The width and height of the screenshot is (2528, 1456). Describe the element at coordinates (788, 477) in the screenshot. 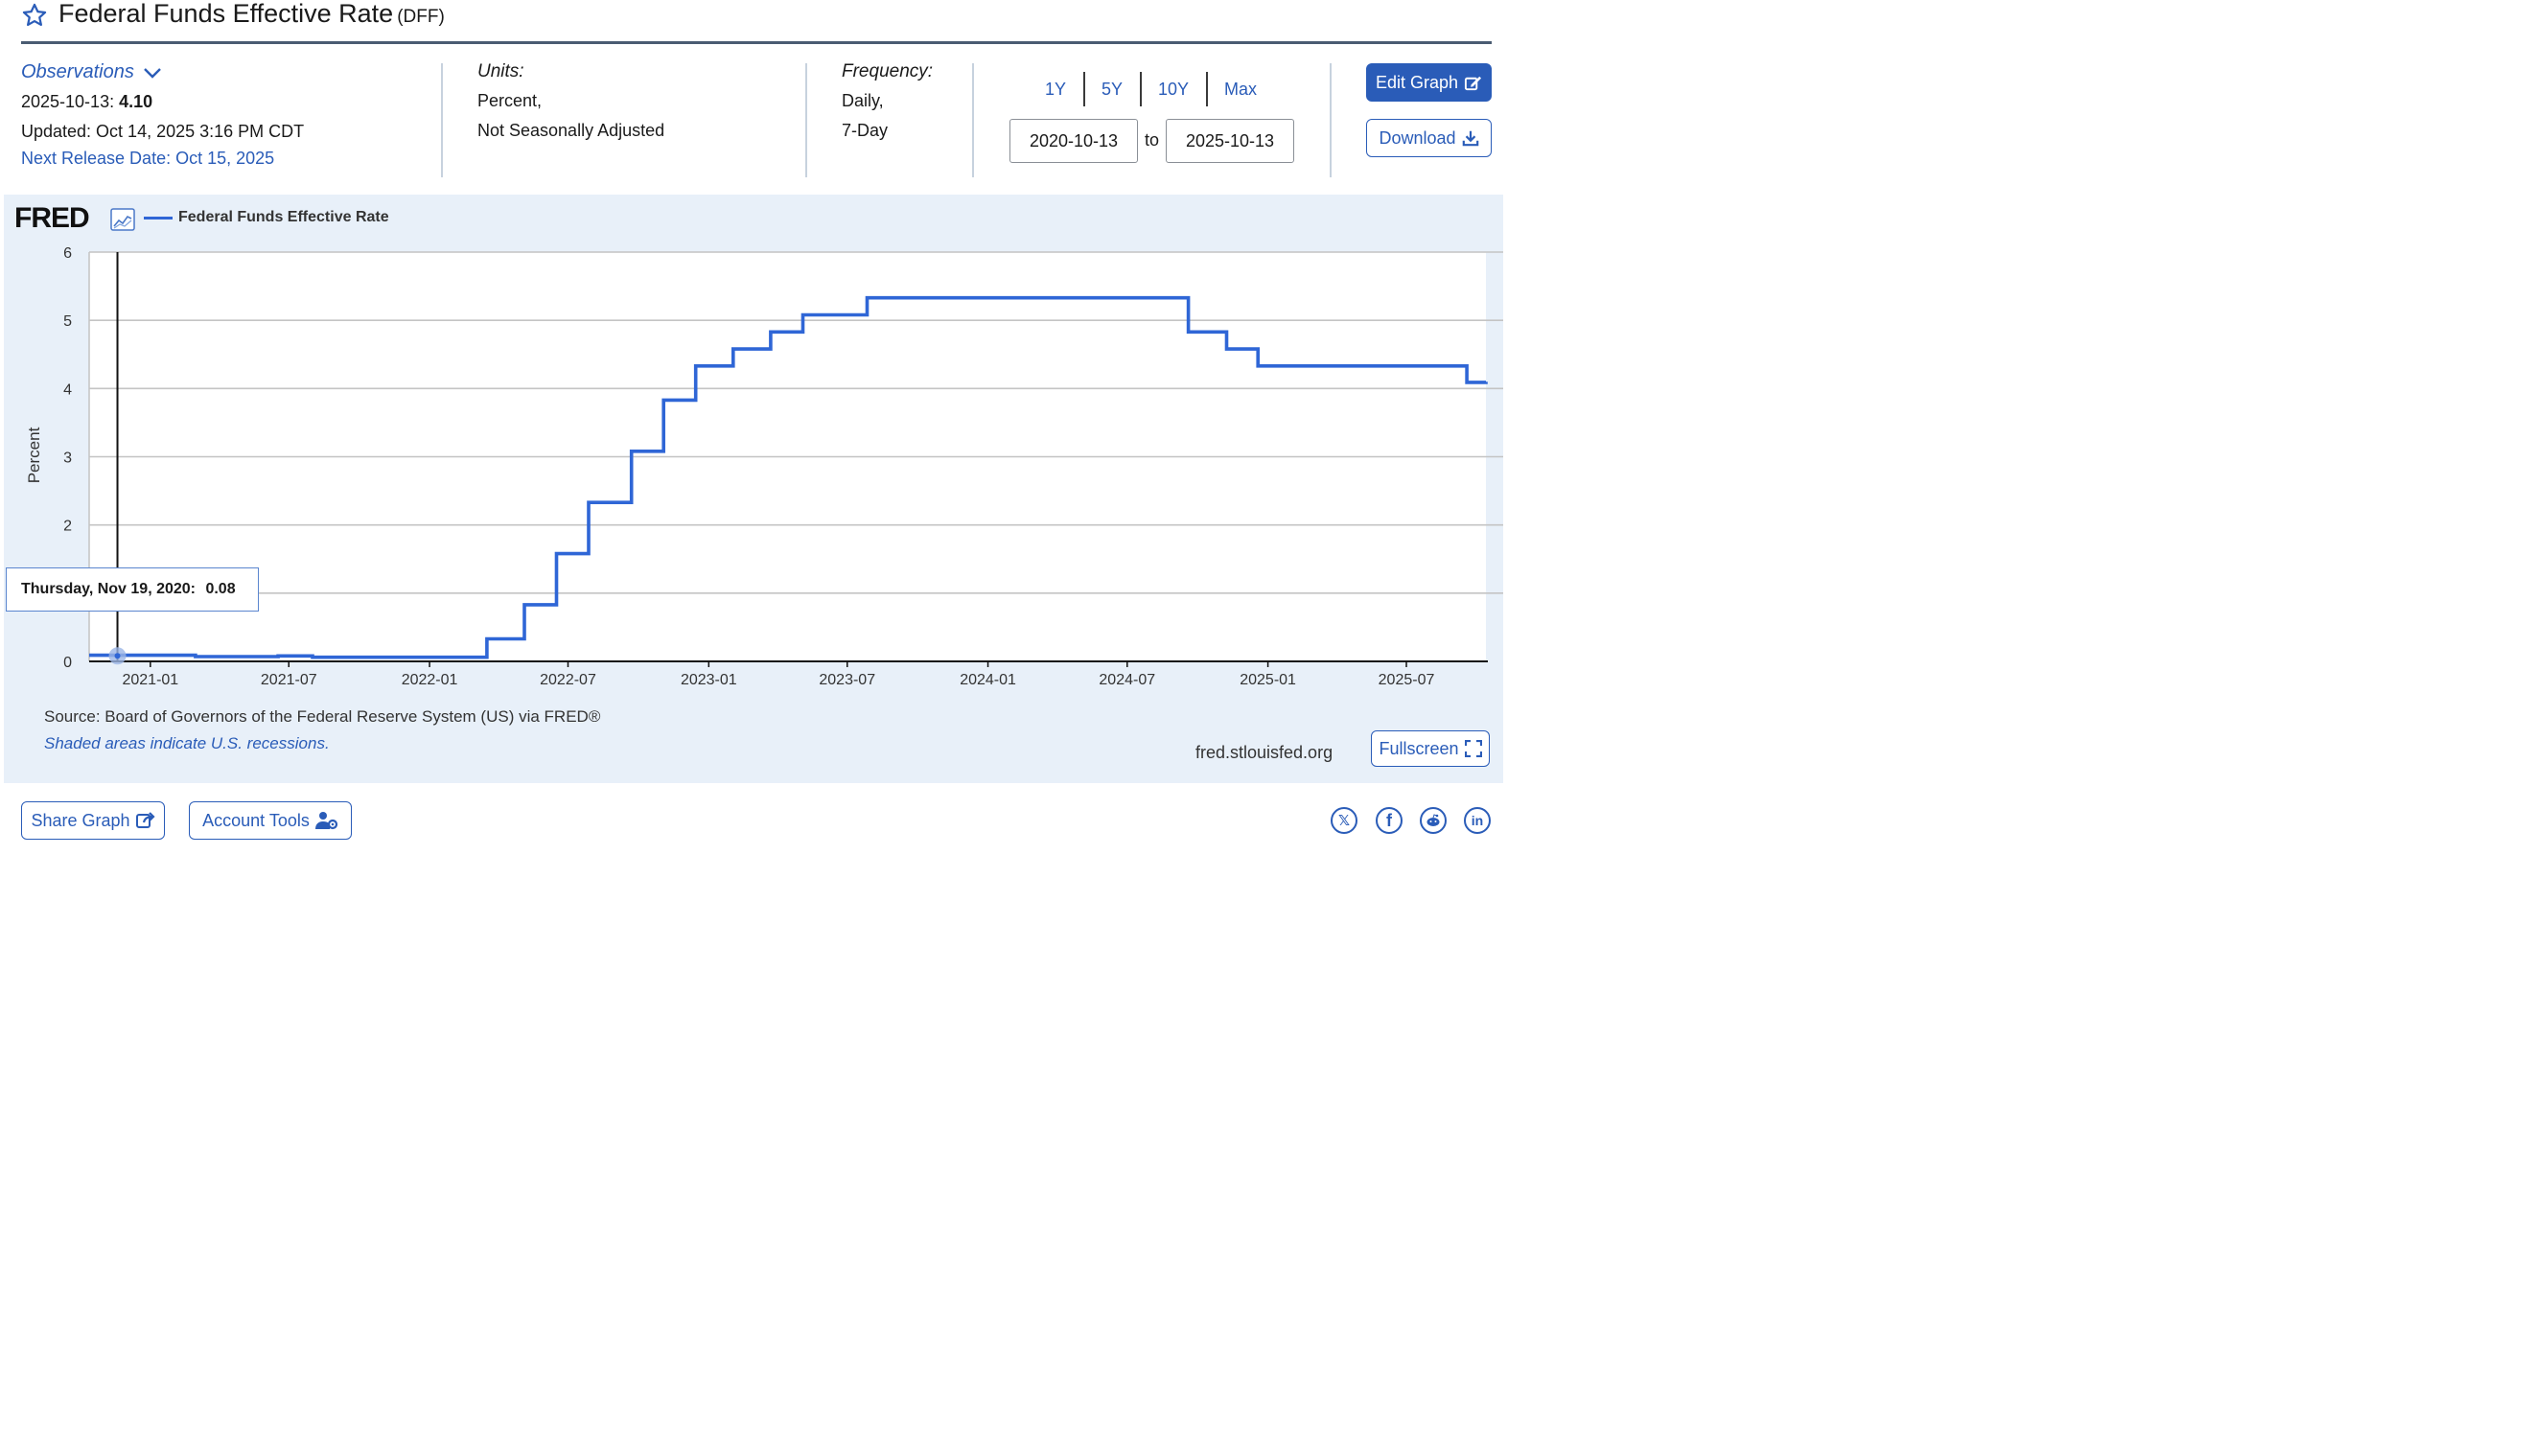

I see `series-line` at that location.